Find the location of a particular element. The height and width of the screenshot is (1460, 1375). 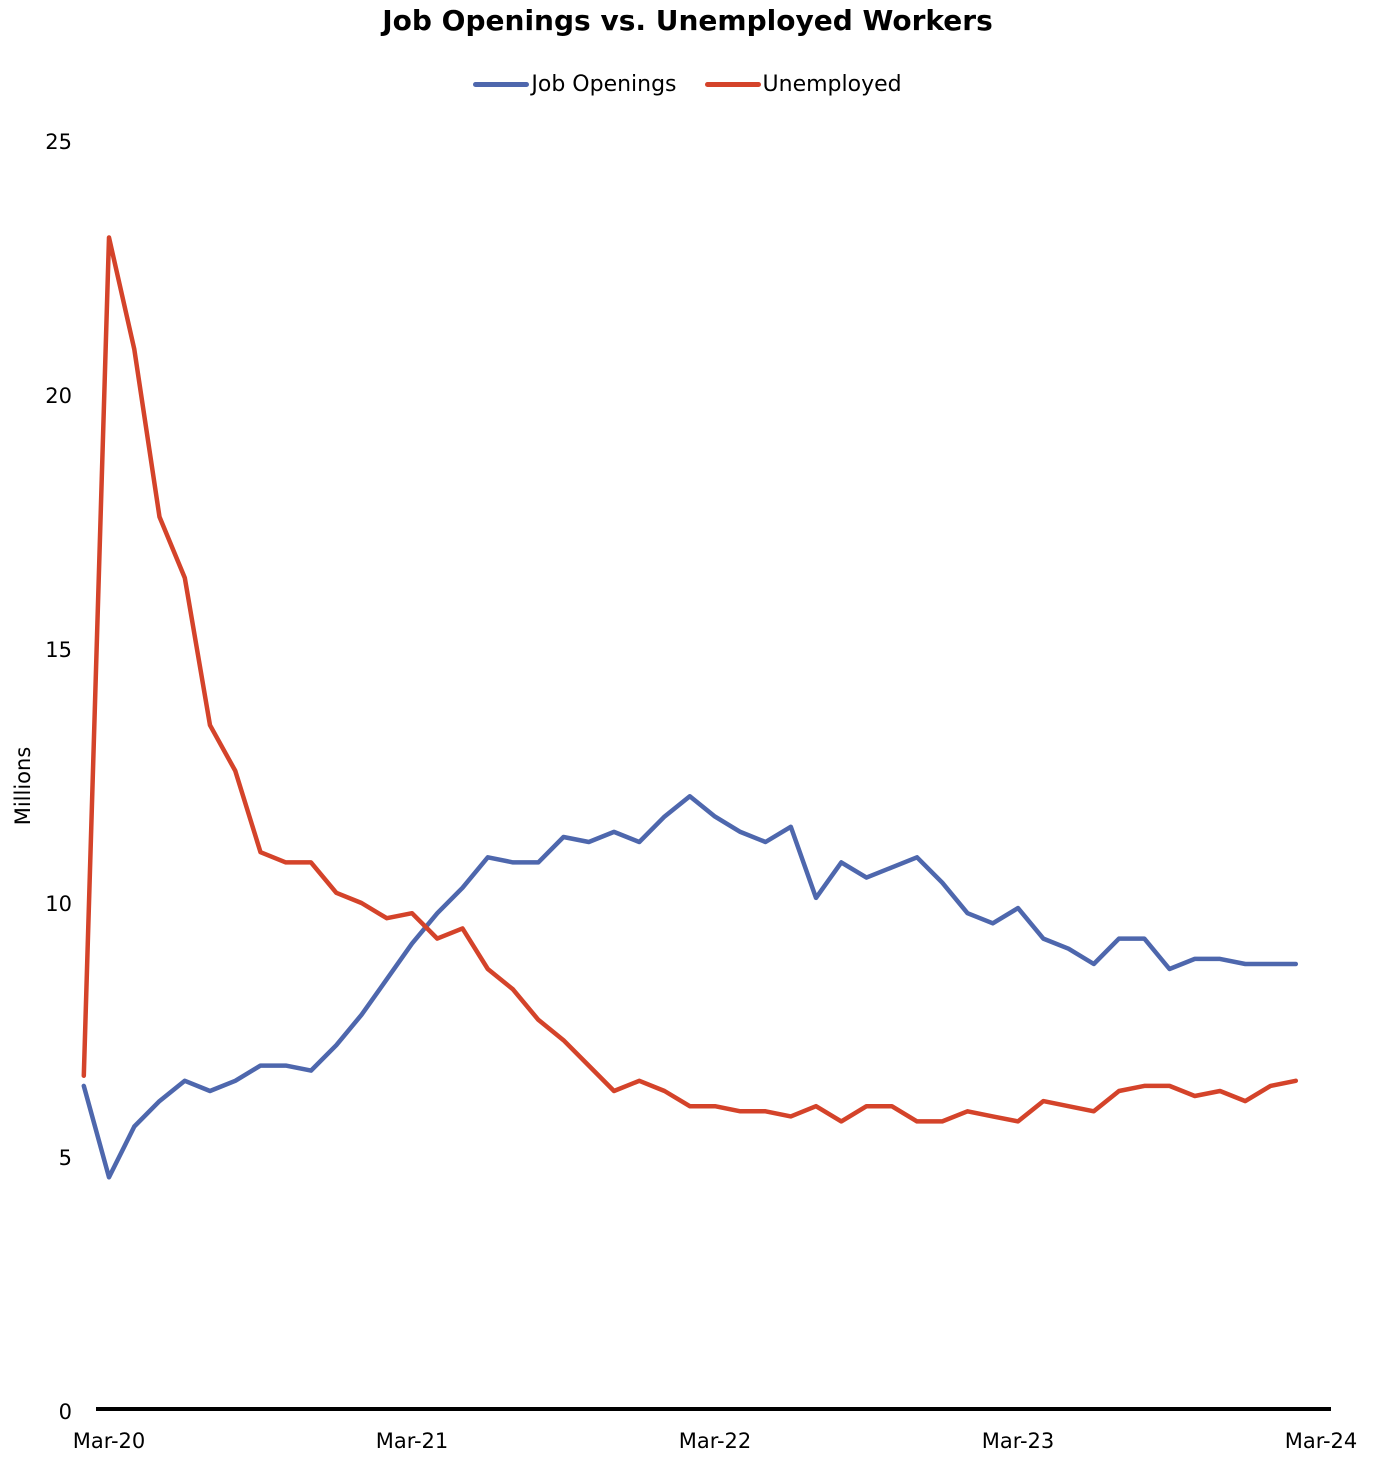

x-tick-label: Mar-22 is located at coordinates (715, 1441).